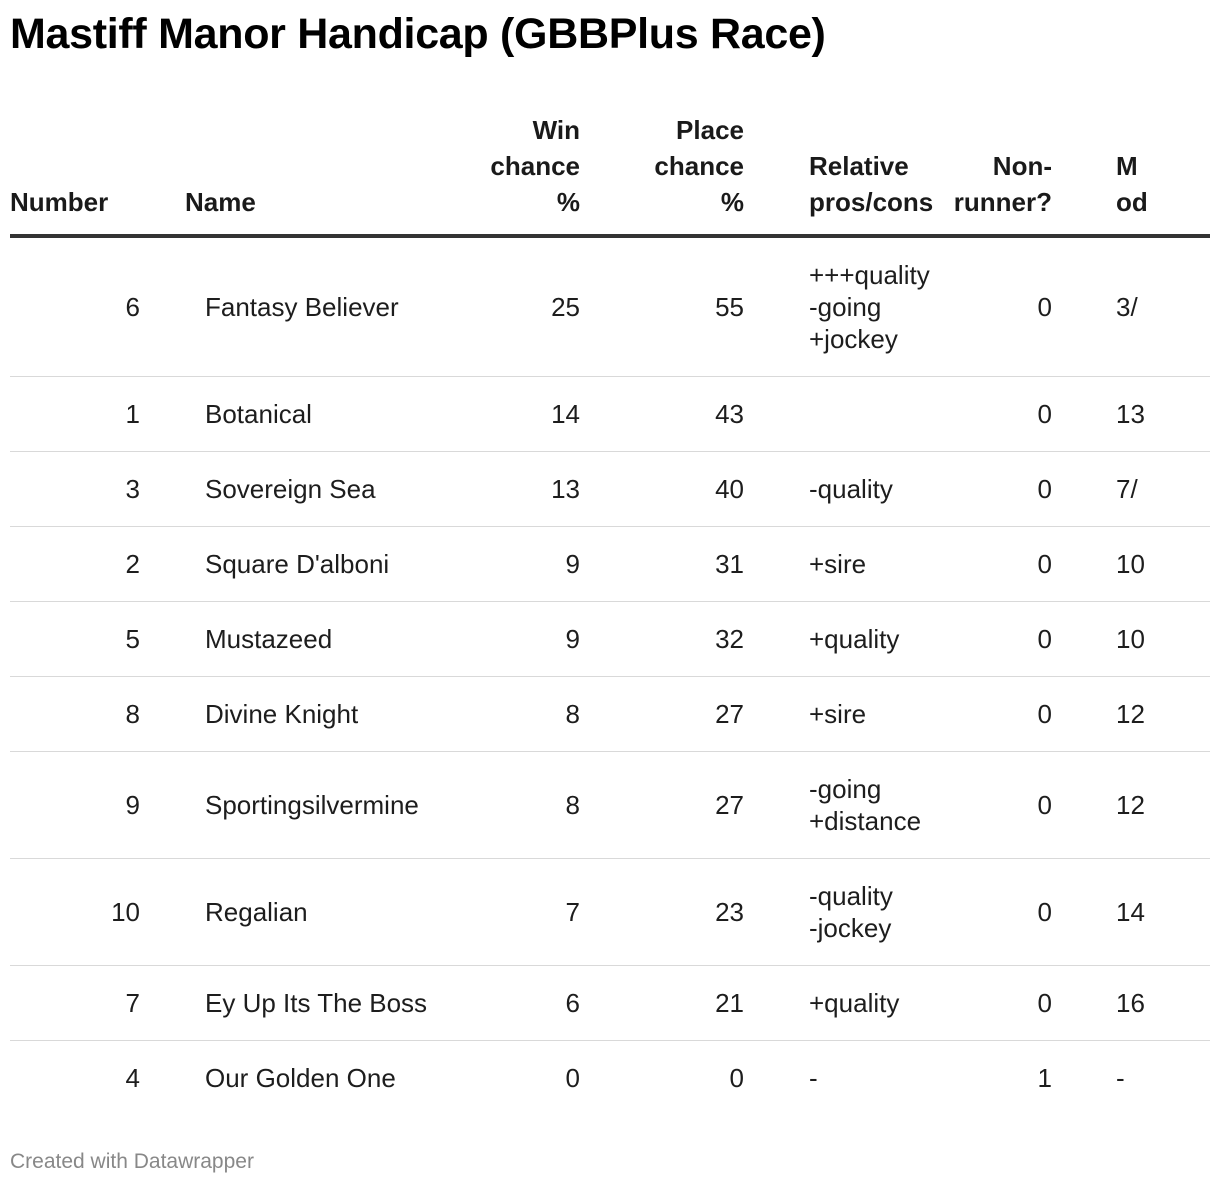 Image resolution: width=1220 pixels, height=1186 pixels. Describe the element at coordinates (520, 306) in the screenshot. I see `cell-win-chance: 25` at that location.